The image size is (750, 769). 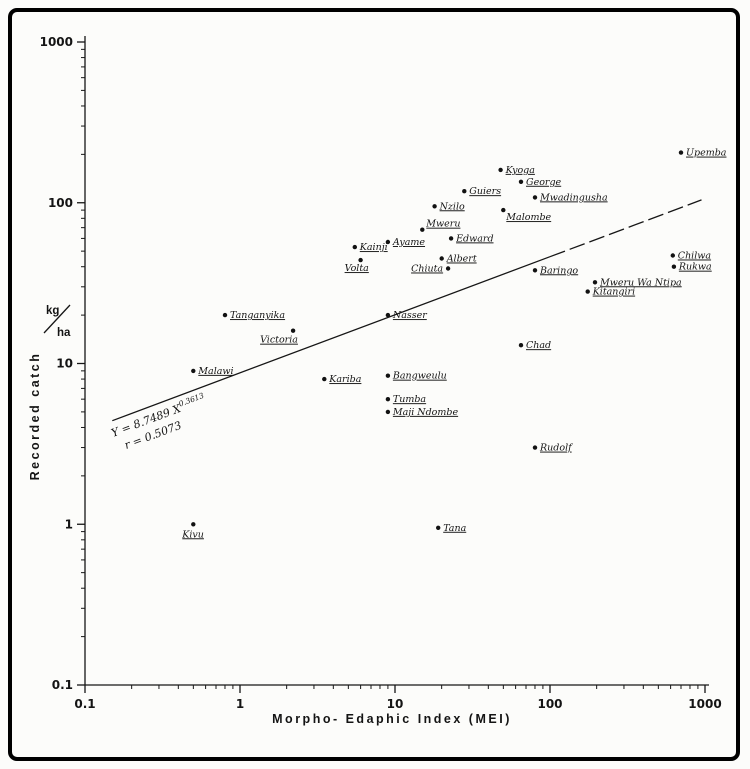 What do you see at coordinates (193, 524) in the screenshot?
I see `data-point-kivu` at bounding box center [193, 524].